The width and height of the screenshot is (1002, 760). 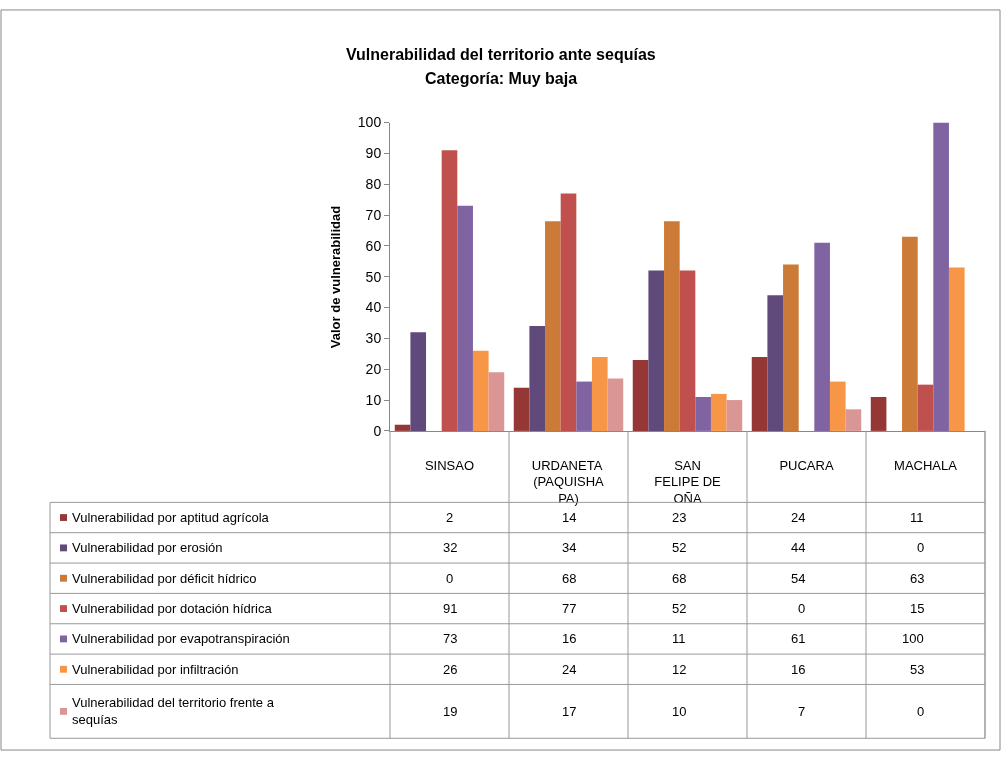 I want to click on chart-subtitle: Categoría: Muy baja, so click(x=501, y=78).